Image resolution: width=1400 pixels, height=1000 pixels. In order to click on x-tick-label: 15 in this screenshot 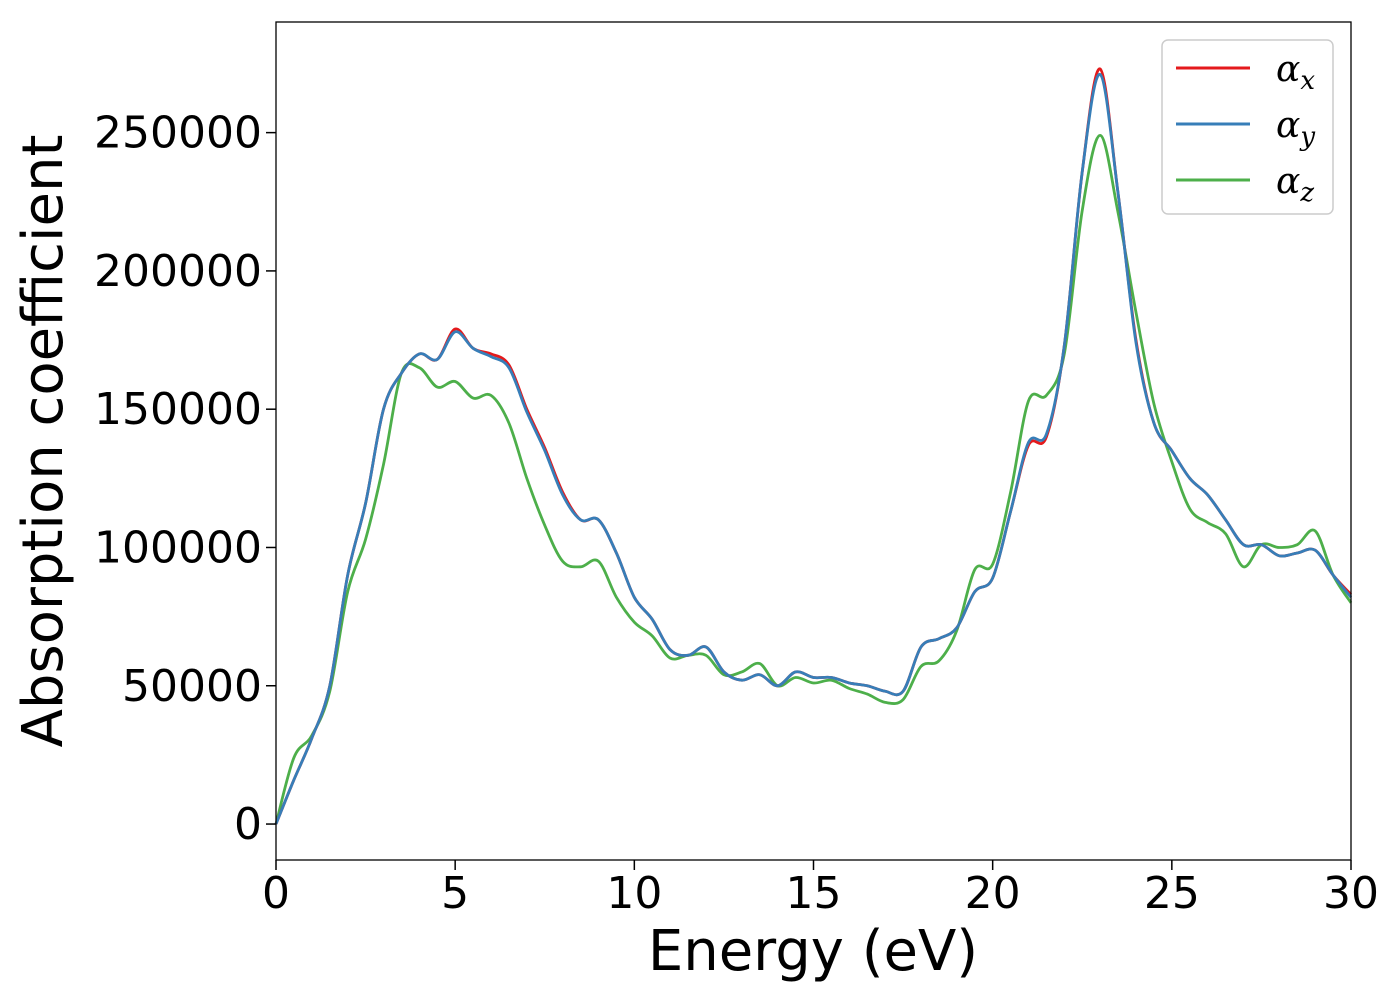, I will do `click(814, 893)`.